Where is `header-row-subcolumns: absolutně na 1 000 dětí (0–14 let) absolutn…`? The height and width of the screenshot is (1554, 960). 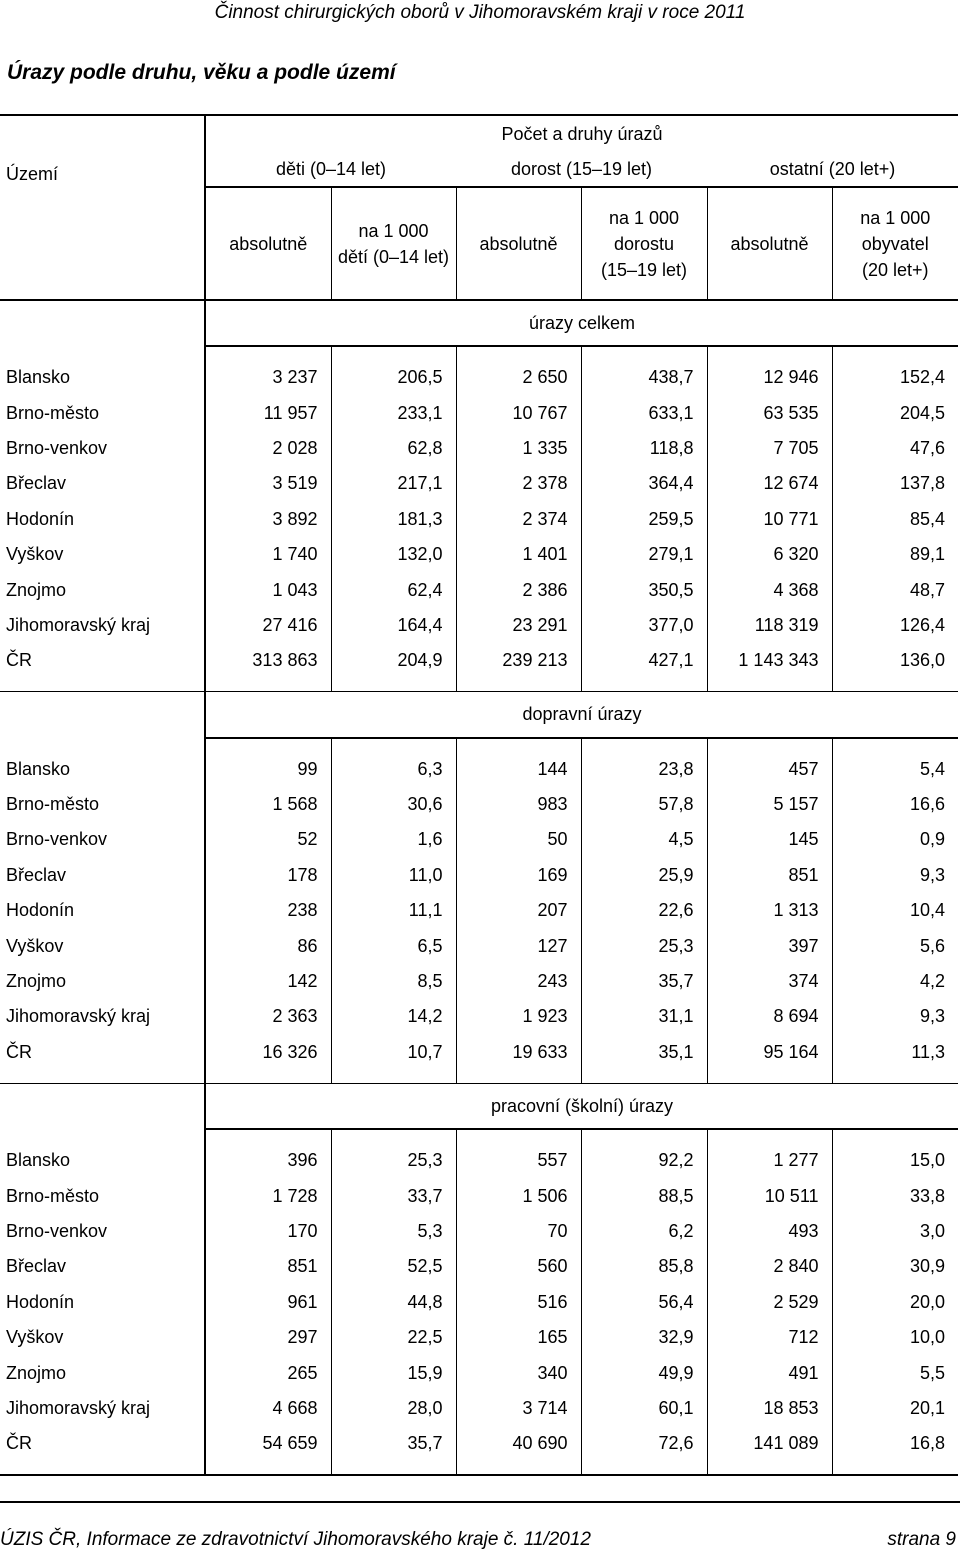 header-row-subcolumns: absolutně na 1 000 dětí (0–14 let) absolutn… is located at coordinates (479, 243).